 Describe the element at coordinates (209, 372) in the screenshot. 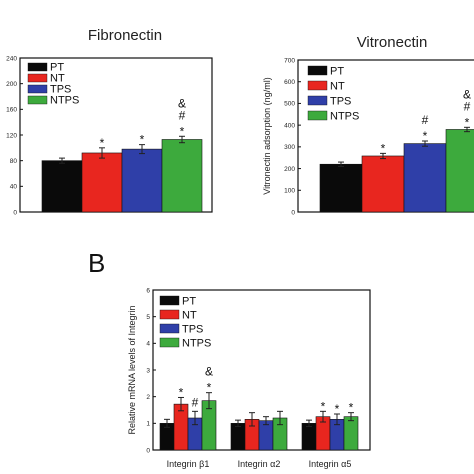

I see `int-significance-mark: &` at that location.